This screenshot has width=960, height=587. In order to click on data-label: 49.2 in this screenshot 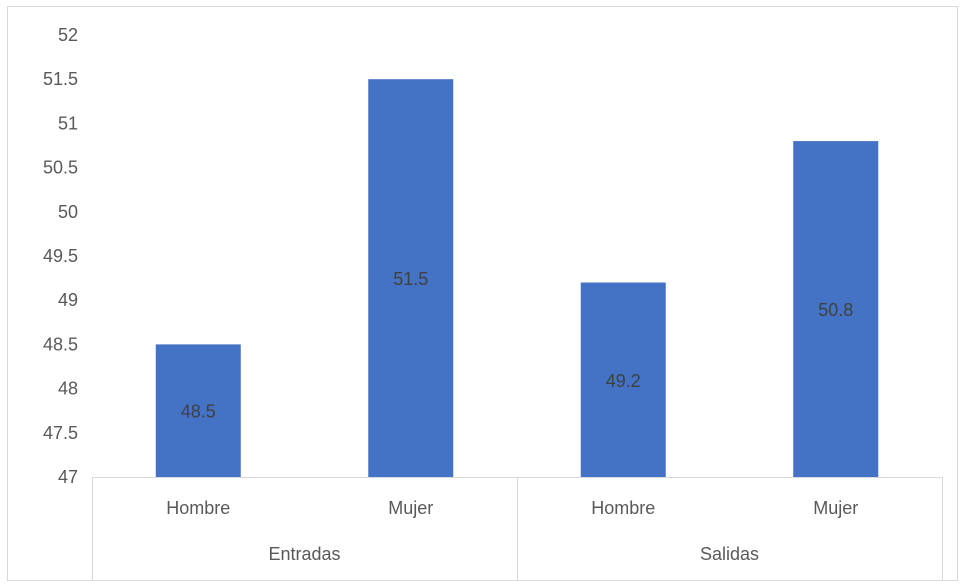, I will do `click(623, 381)`.